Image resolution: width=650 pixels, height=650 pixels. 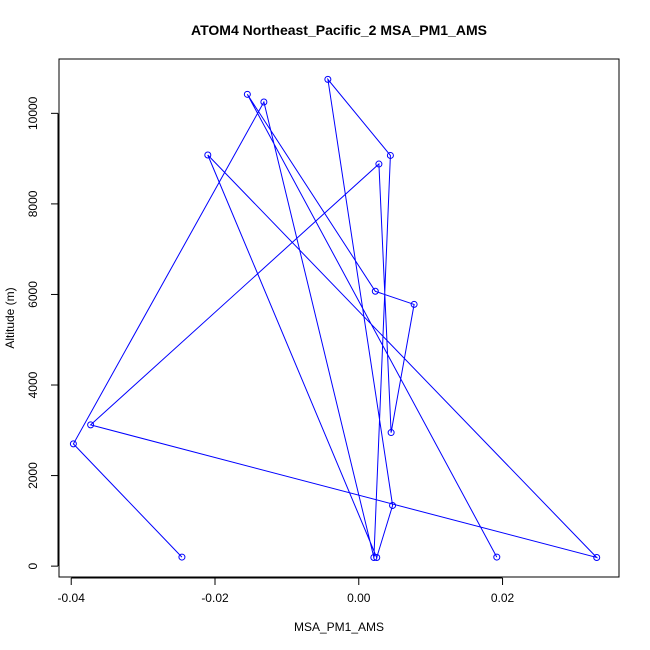 I want to click on x-axis-label: MSA_PM1_AMS, so click(x=339, y=627).